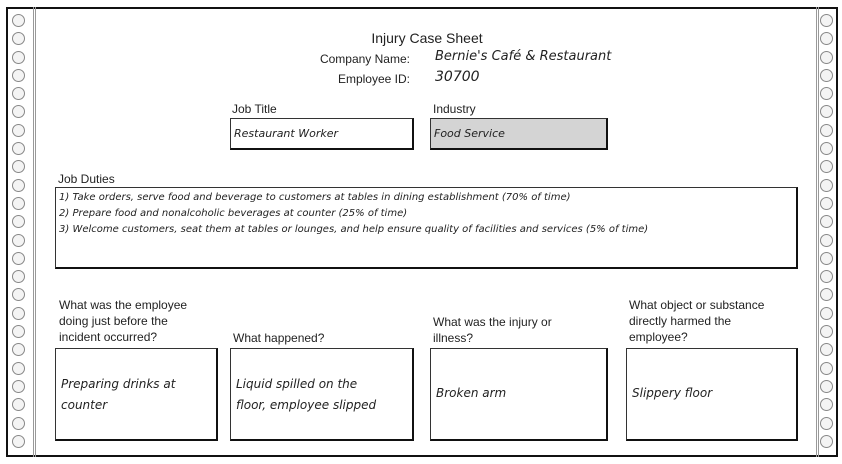  Describe the element at coordinates (817, 232) in the screenshot. I see `right-margin-line` at that location.